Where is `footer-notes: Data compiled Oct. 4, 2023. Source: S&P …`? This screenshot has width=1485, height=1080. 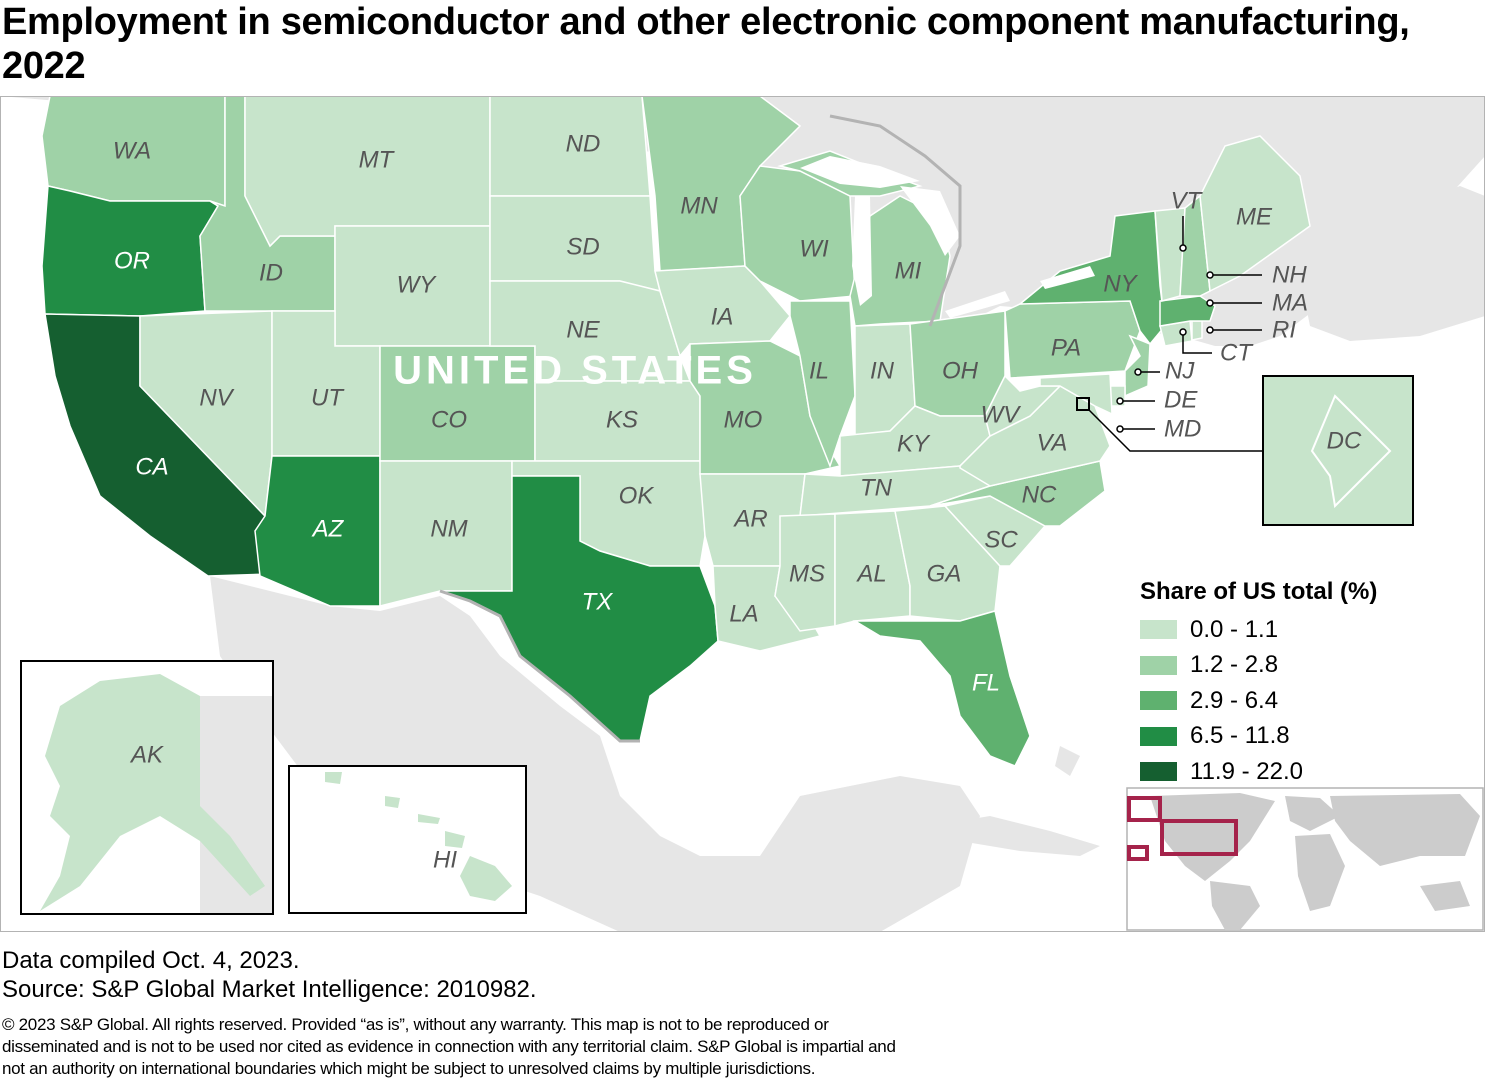
footer-notes: Data compiled Oct. 4, 2023. Source: S&P … is located at coordinates (269, 975).